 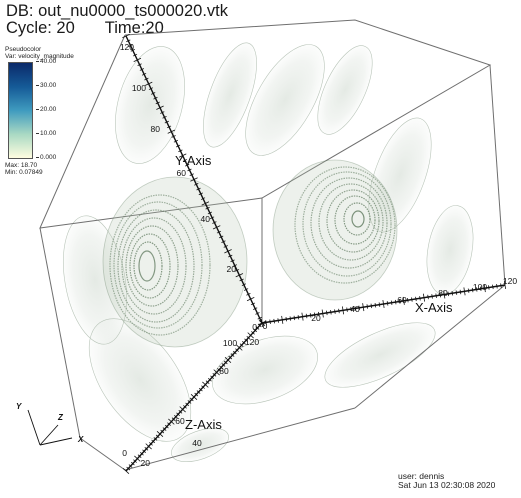 I want to click on time-label: Time:20, so click(x=134, y=28).